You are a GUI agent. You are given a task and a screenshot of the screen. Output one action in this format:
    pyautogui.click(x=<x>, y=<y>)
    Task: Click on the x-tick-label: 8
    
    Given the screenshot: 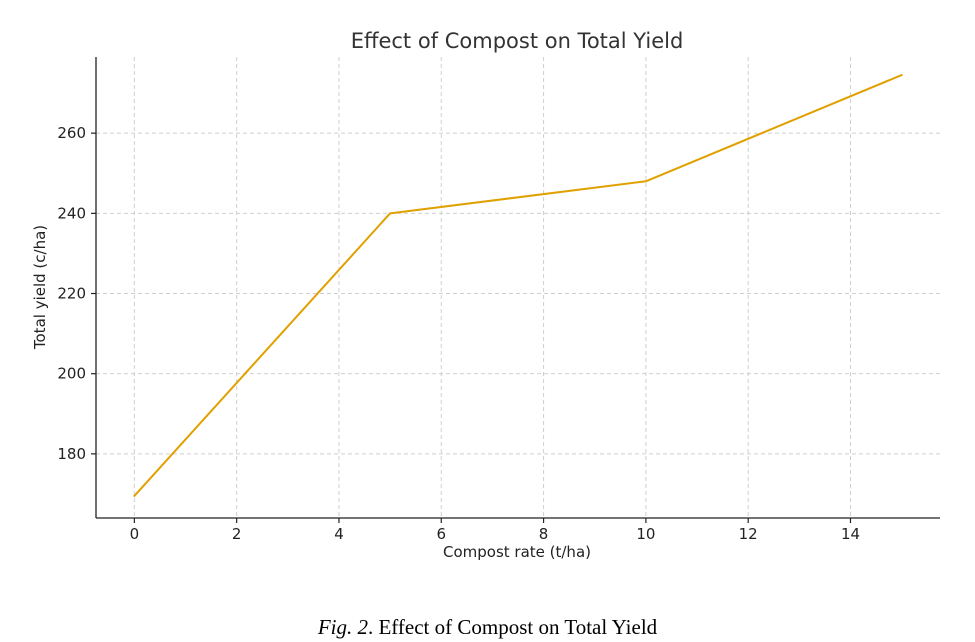 What is the action you would take?
    pyautogui.click(x=544, y=534)
    